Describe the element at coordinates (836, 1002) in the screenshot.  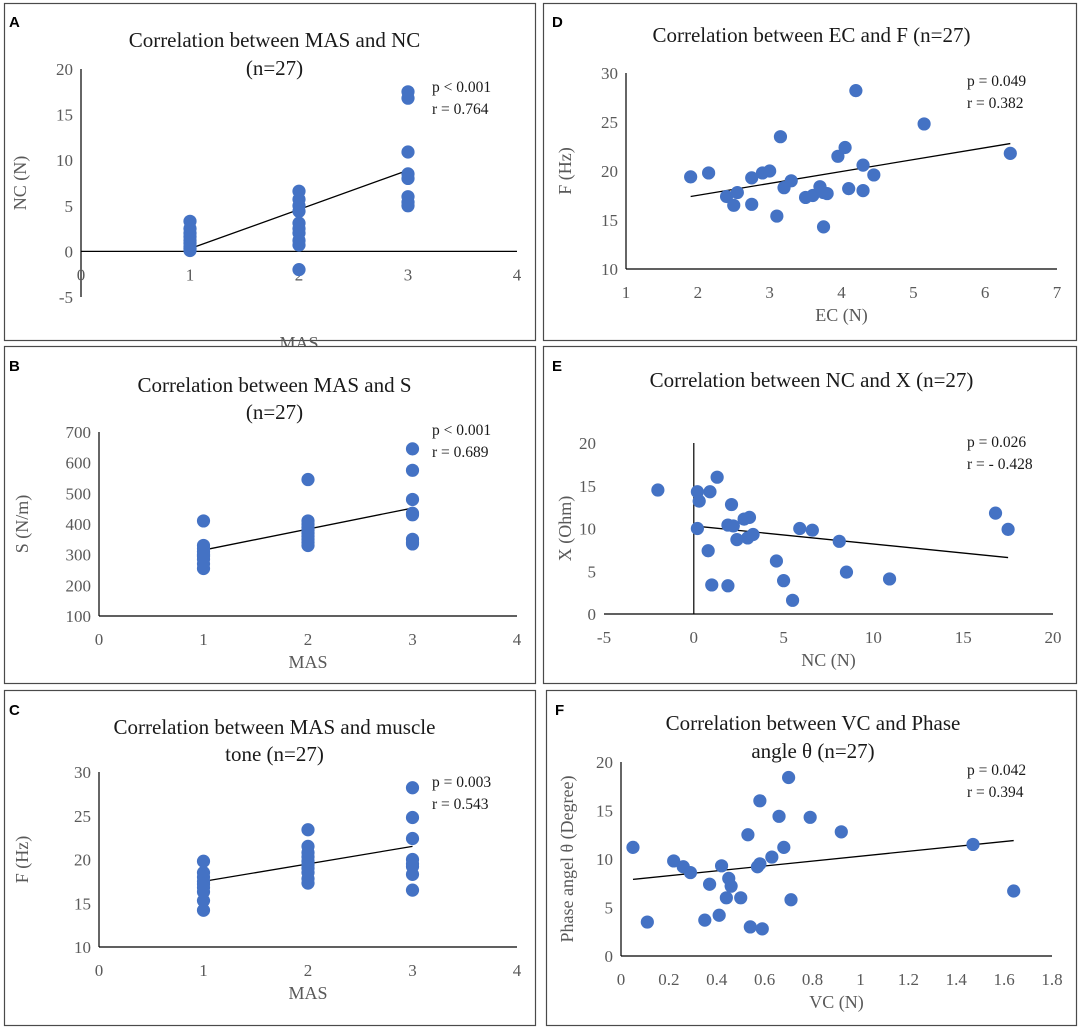
I see `x-axis-title: VC (N)` at that location.